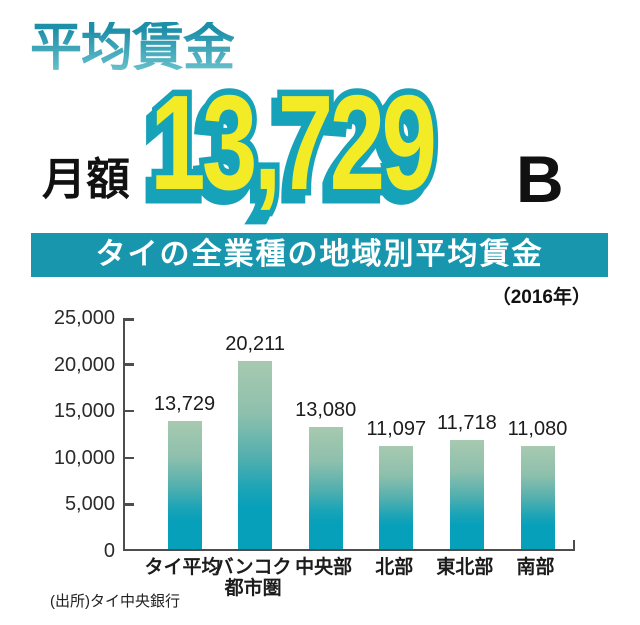 This screenshot has height=625, width=640. Describe the element at coordinates (394, 567) in the screenshot. I see `x-axis-category-label: 北部` at that location.